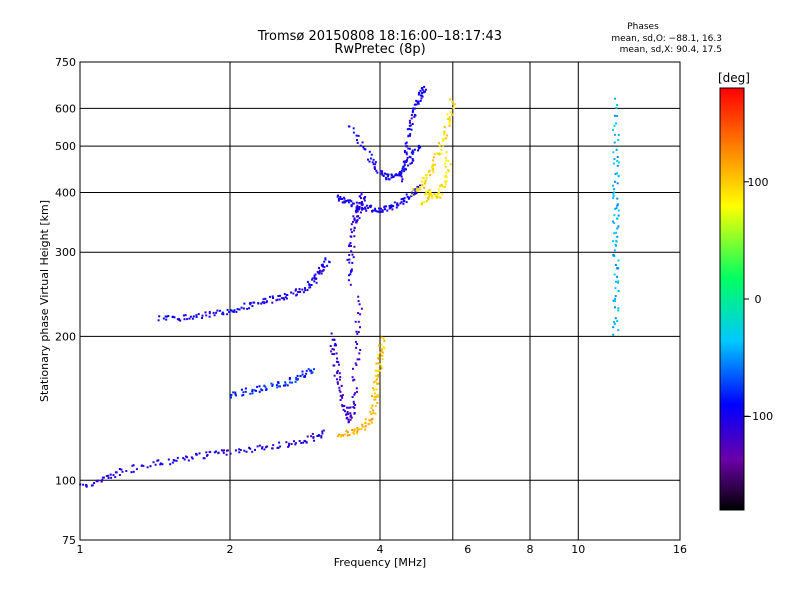 The width and height of the screenshot is (800, 600). What do you see at coordinates (65, 146) in the screenshot?
I see `y-tick-label: 500` at bounding box center [65, 146].